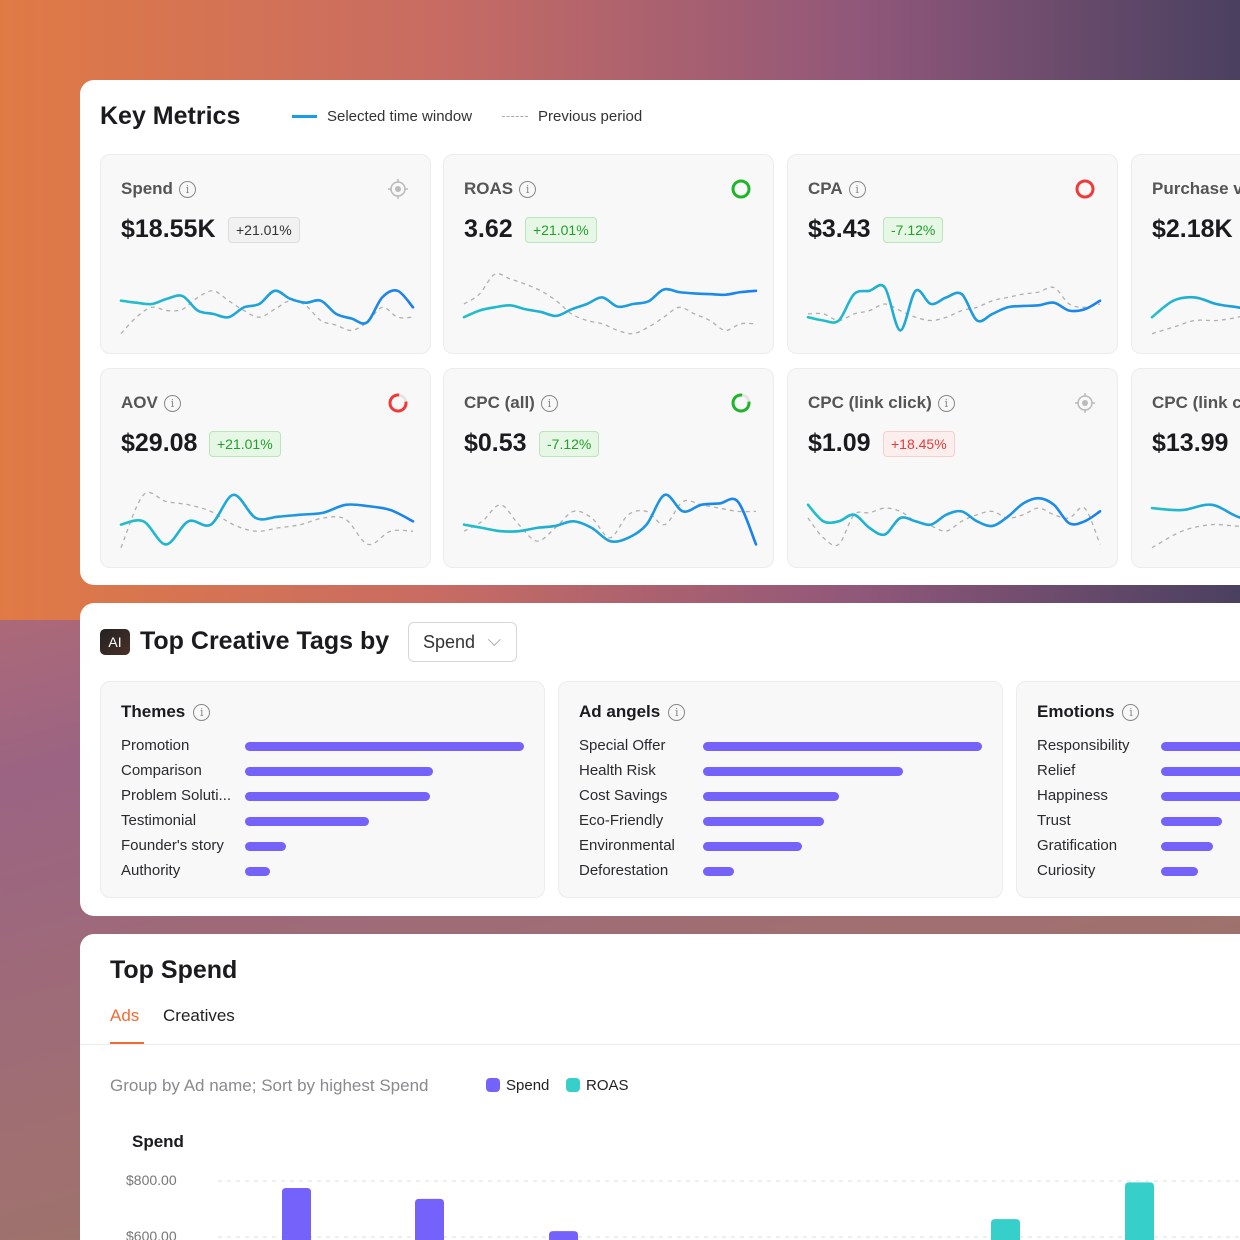 The image size is (1240, 1240). I want to click on metric-card: ROAS i 3.62 +21.01%, so click(608, 254).